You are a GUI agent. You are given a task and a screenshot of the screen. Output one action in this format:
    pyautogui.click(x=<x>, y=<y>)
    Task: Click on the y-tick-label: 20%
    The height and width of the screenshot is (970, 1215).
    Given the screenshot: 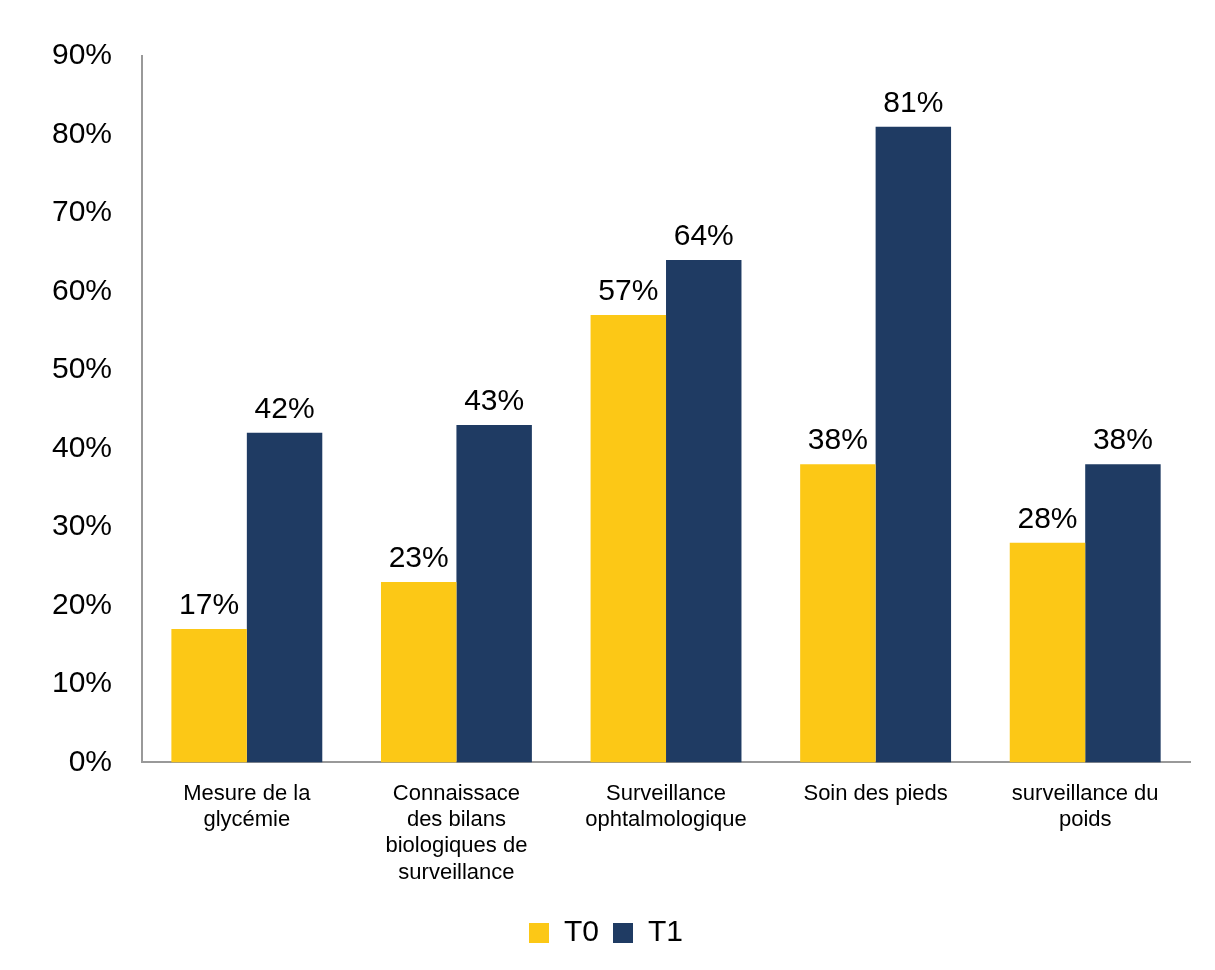 What is the action you would take?
    pyautogui.click(x=82, y=603)
    